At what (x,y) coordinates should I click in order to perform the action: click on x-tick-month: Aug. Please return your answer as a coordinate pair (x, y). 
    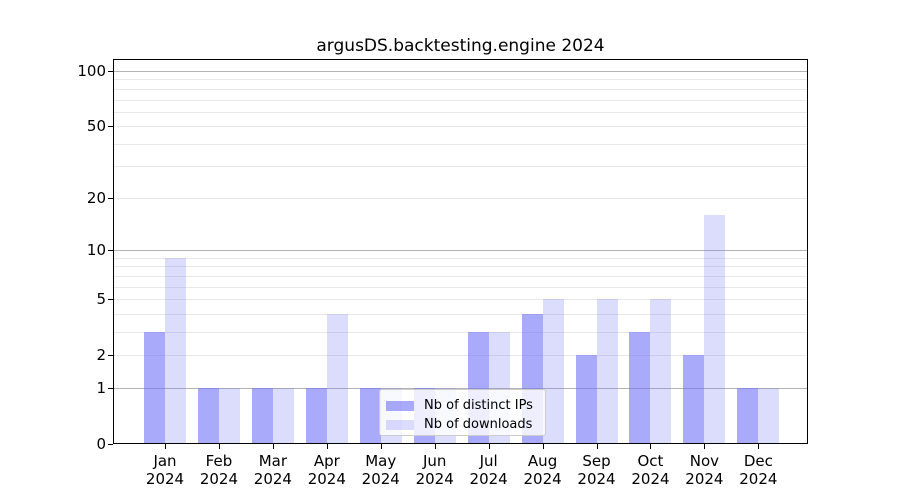
    Looking at the image, I should click on (542, 461).